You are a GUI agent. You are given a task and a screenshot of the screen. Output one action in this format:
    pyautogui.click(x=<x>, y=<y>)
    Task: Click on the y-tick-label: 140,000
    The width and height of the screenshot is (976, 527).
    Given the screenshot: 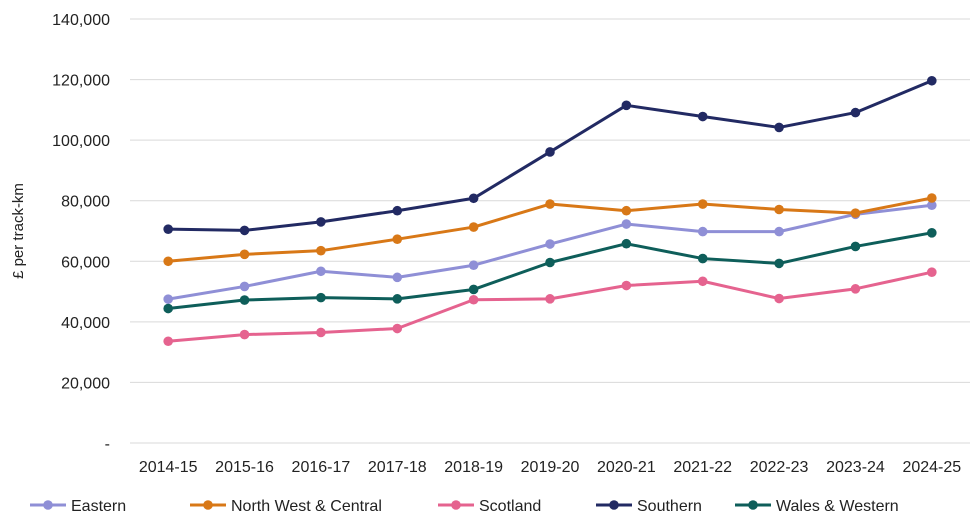 What is the action you would take?
    pyautogui.click(x=81, y=20)
    